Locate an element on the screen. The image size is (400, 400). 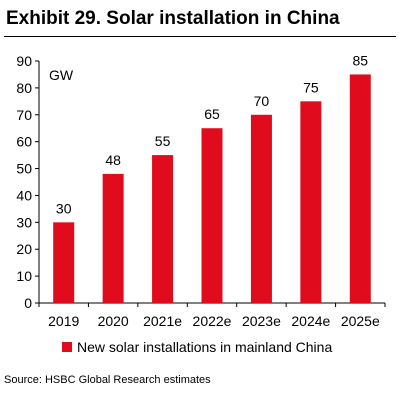
x-tick-label: 2021e is located at coordinates (162, 321).